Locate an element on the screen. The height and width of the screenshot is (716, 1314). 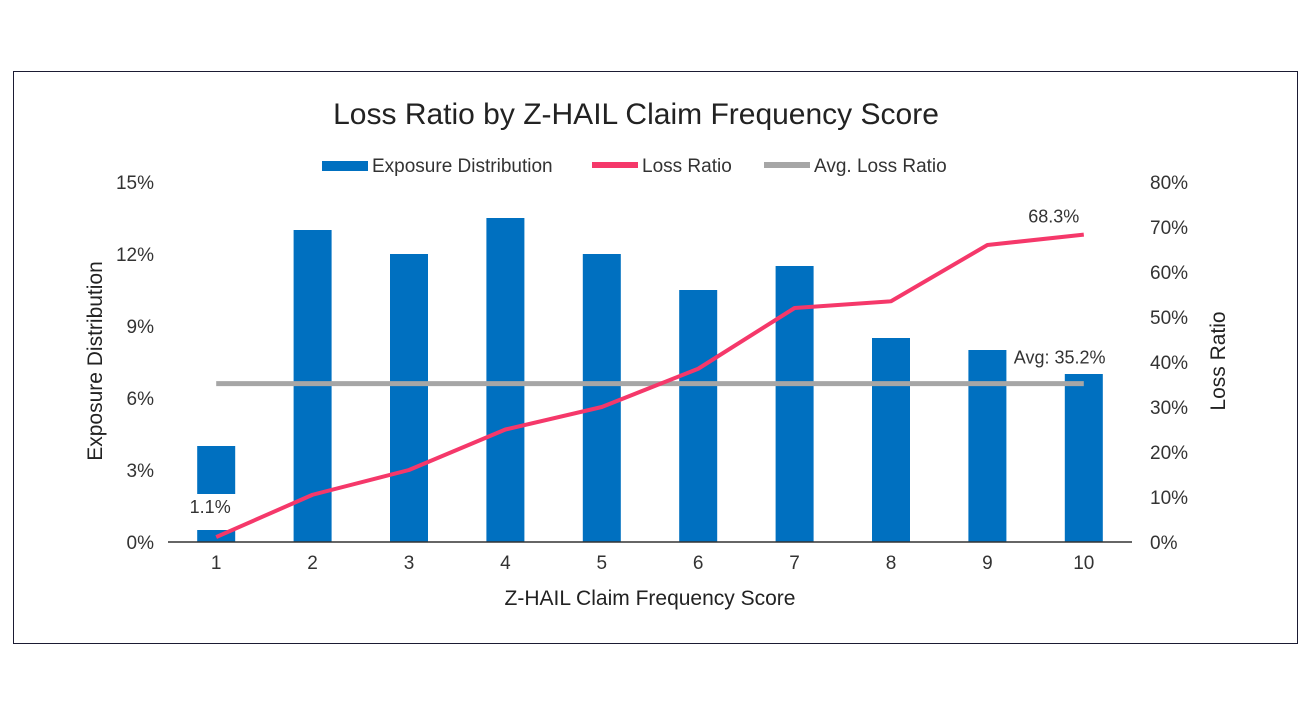
y2-tick-label: 60% is located at coordinates (1169, 273).